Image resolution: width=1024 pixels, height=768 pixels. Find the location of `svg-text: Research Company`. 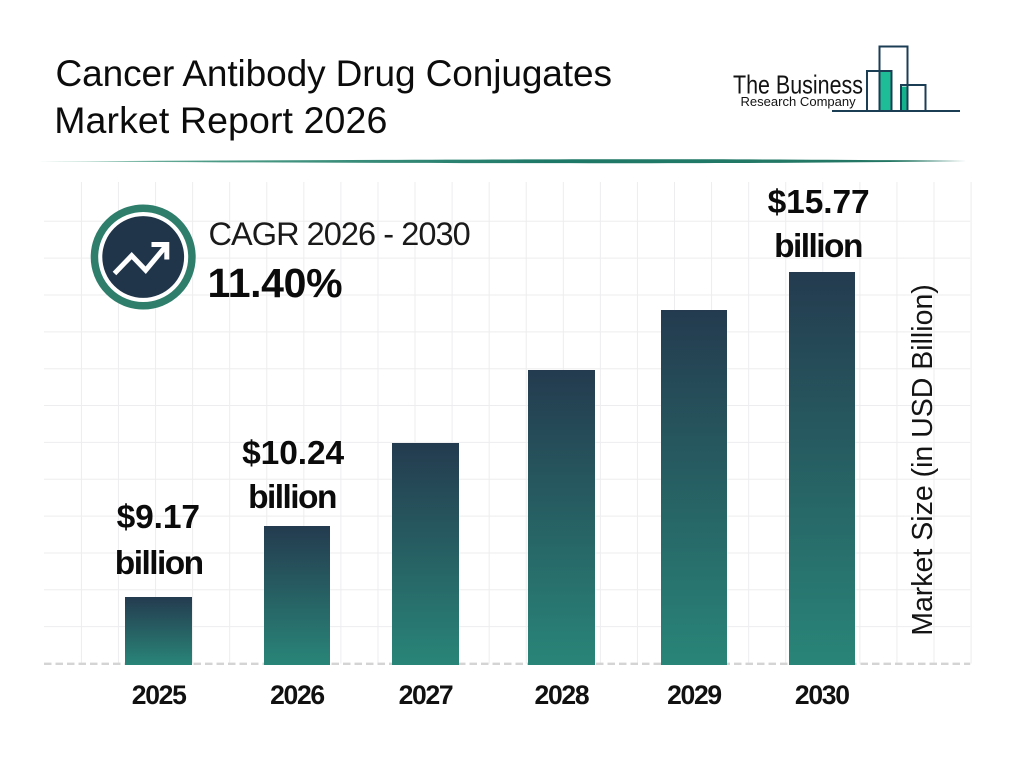

svg-text: Research Company is located at coordinates (799, 102).